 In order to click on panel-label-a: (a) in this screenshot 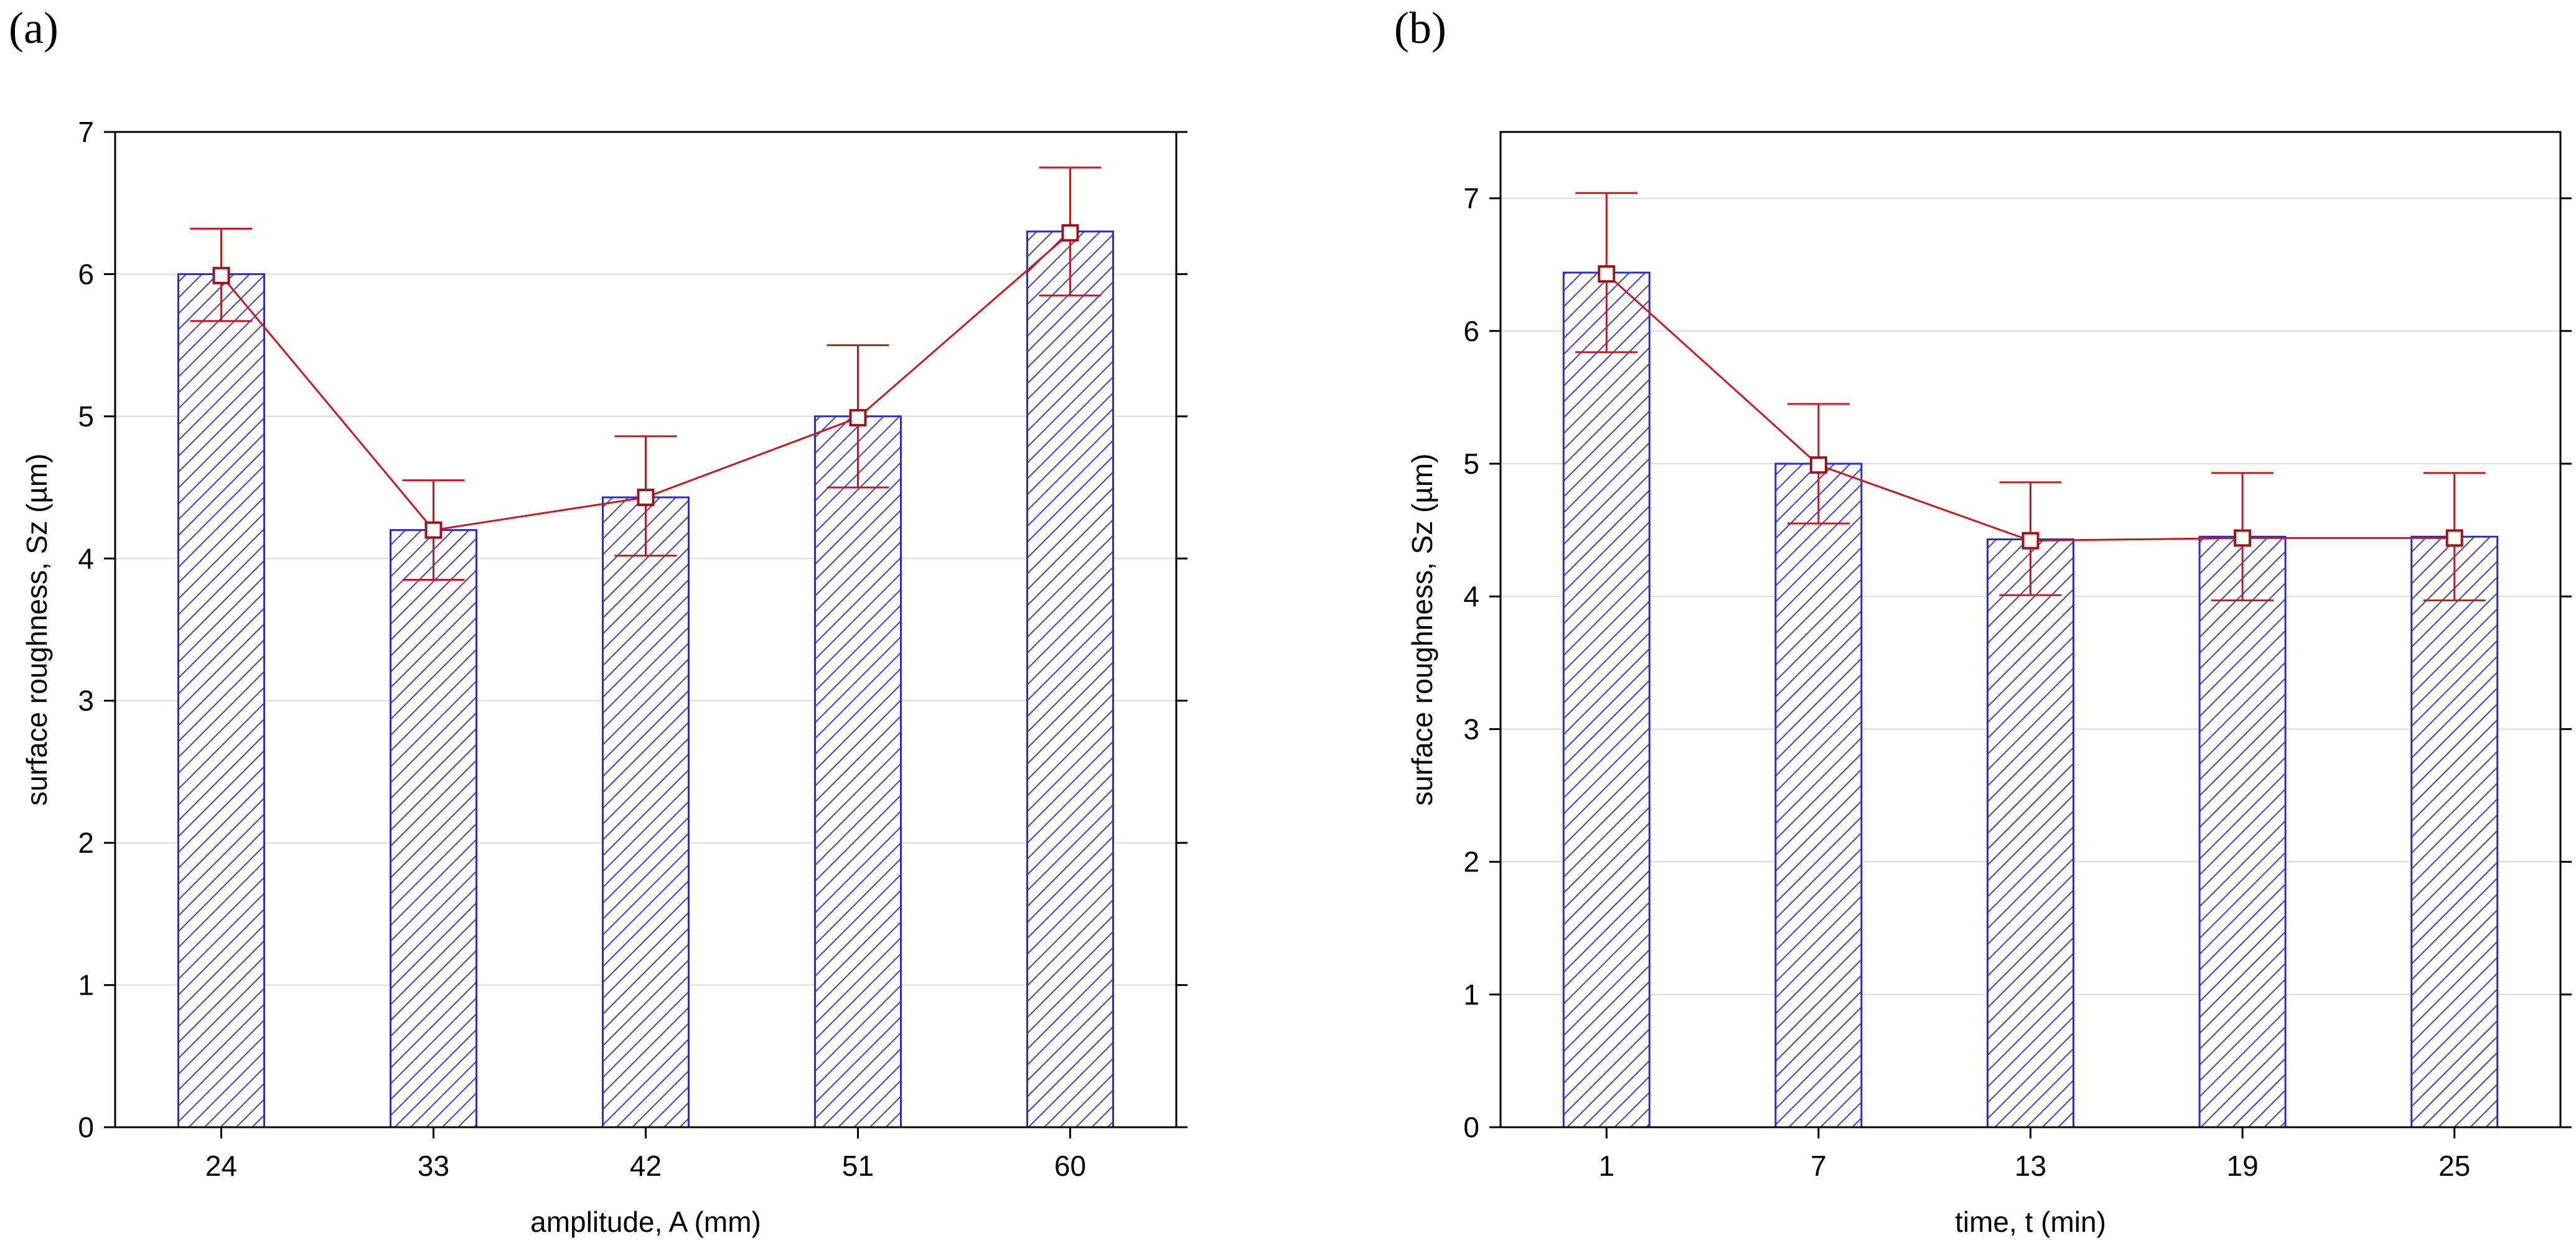, I will do `click(34, 28)`.